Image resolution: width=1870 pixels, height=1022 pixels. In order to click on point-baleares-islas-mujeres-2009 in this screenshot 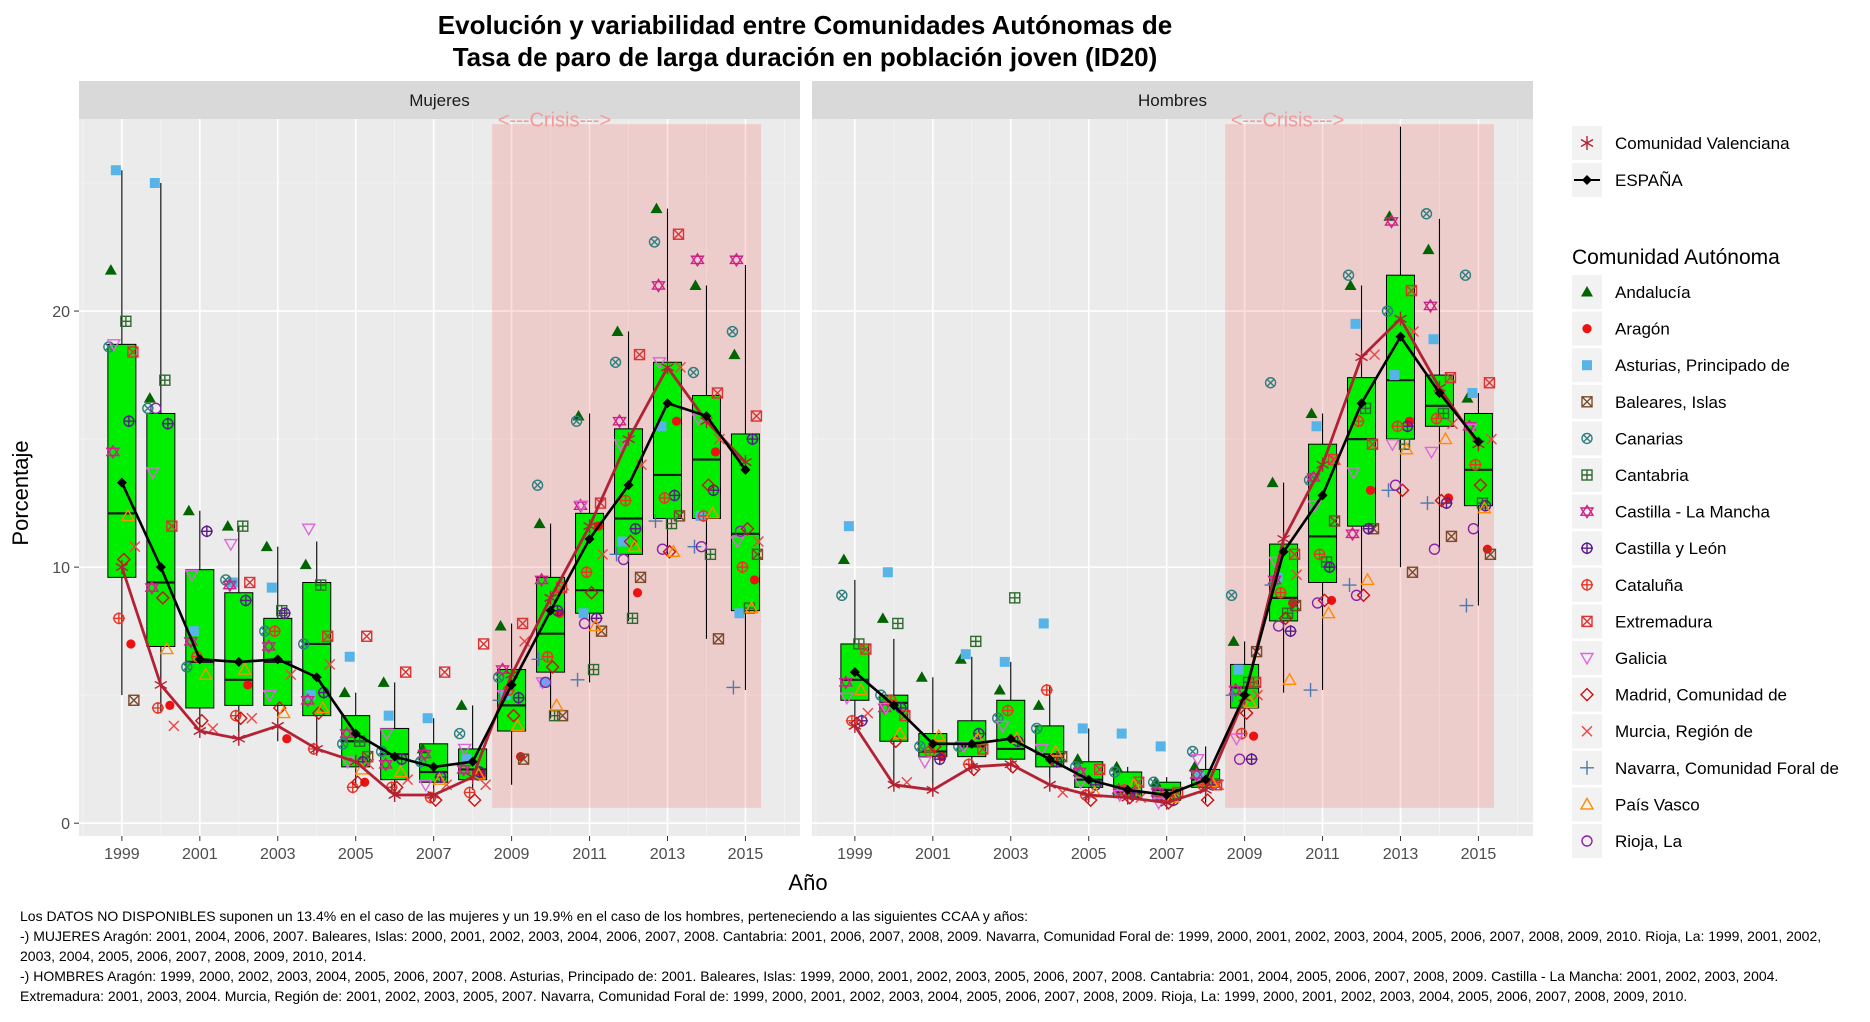, I will do `click(523, 759)`.